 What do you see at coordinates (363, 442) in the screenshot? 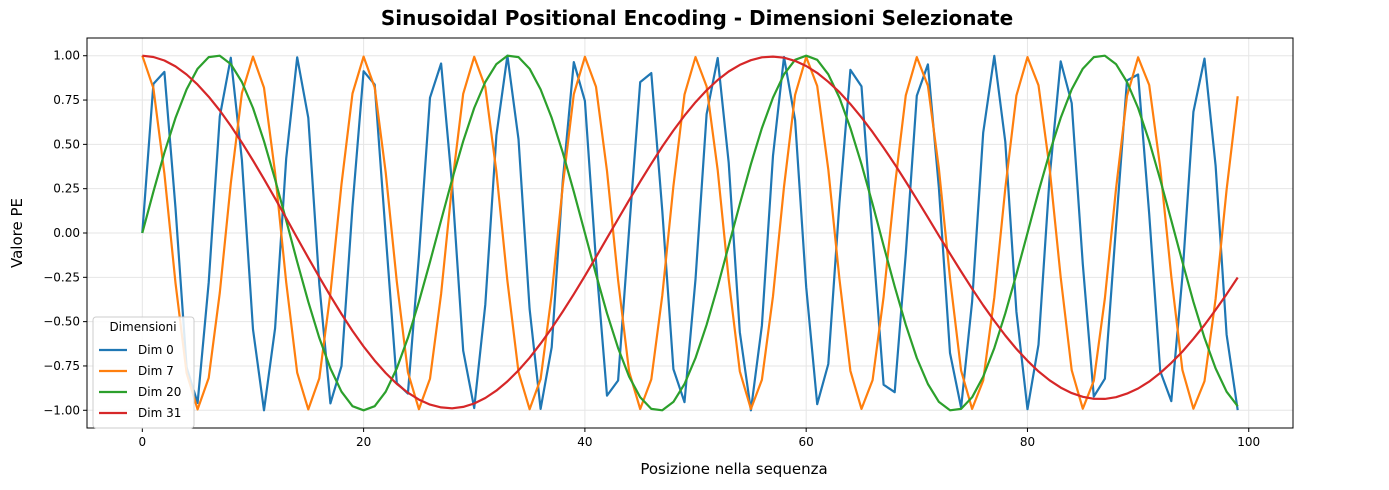
I see `x-tick-label: 20` at bounding box center [363, 442].